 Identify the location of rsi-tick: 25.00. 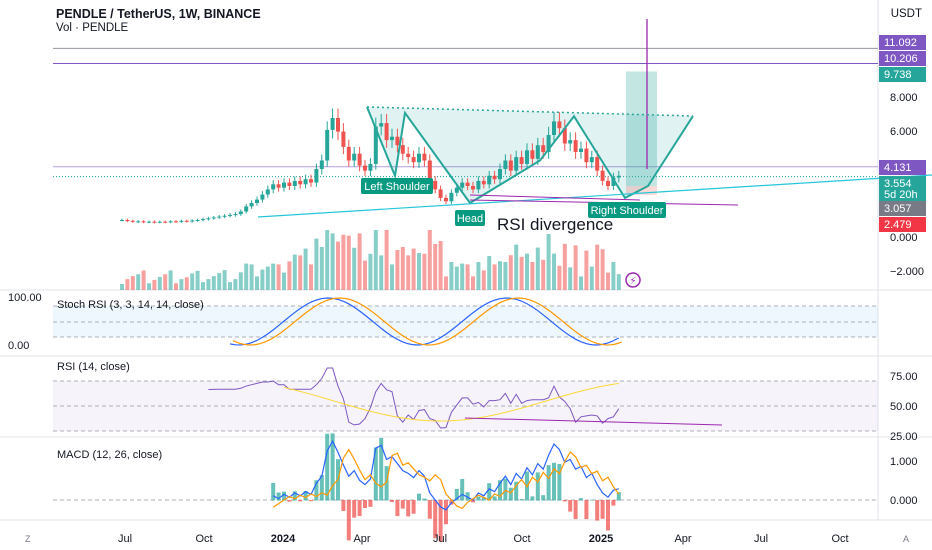
(904, 437).